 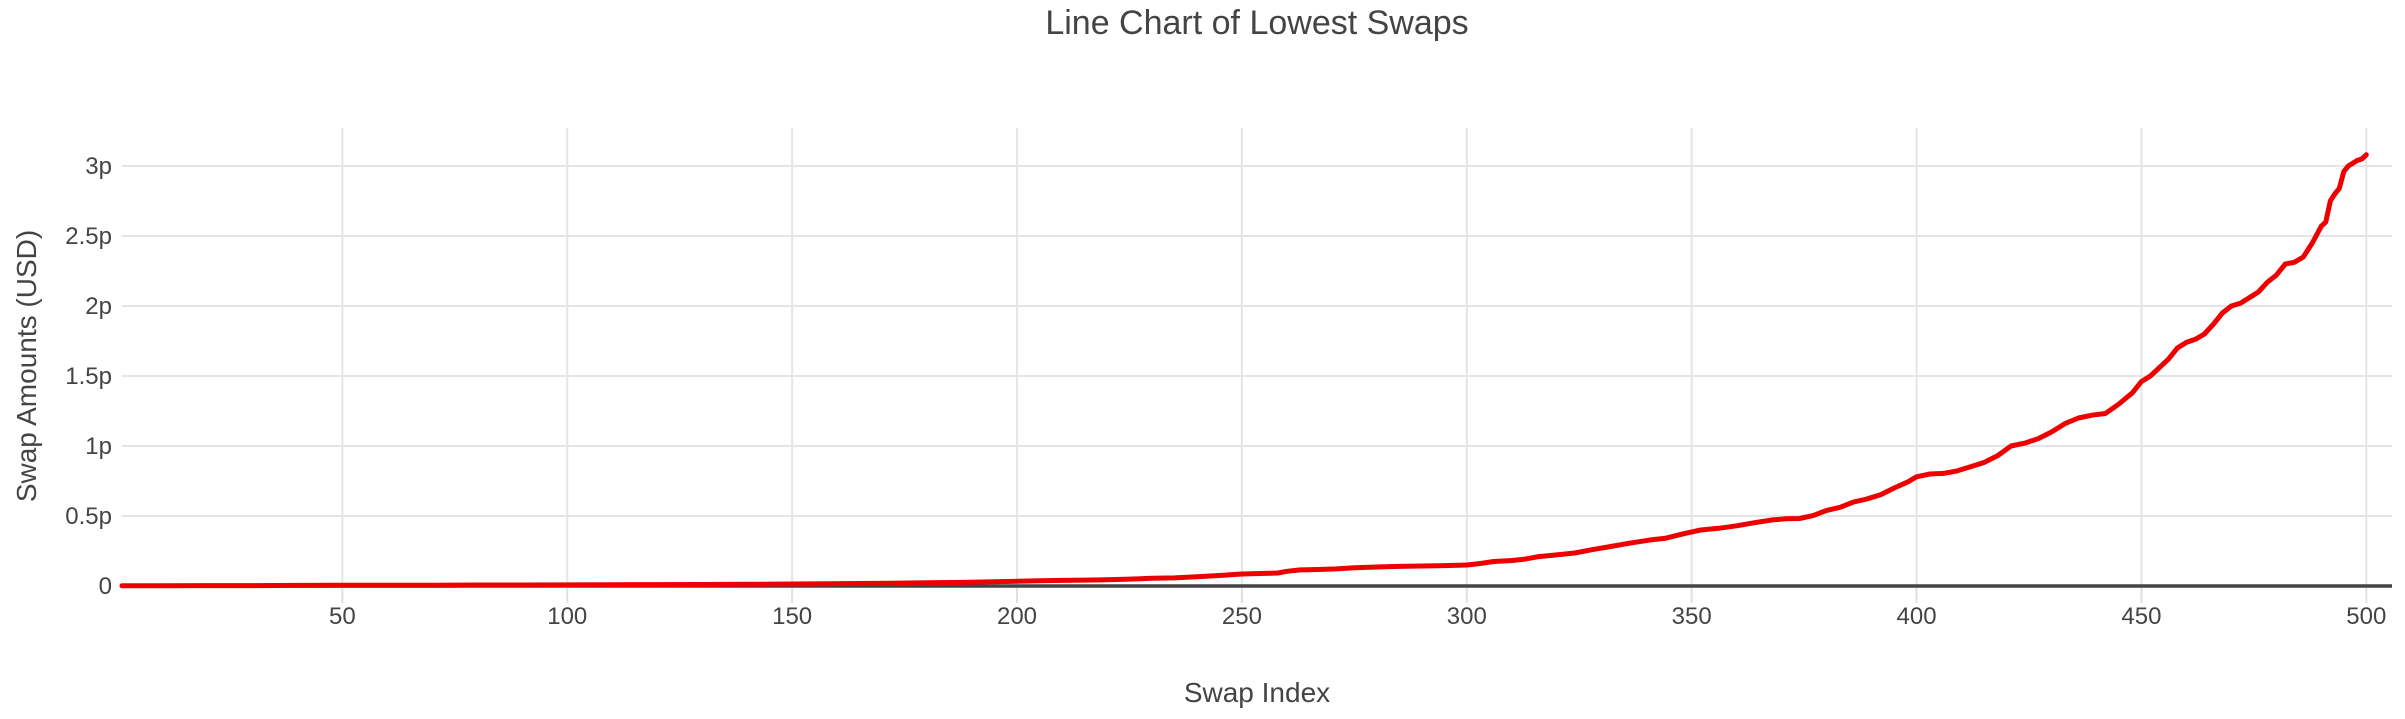 I want to click on x-tick-label: 200, so click(x=1017, y=616).